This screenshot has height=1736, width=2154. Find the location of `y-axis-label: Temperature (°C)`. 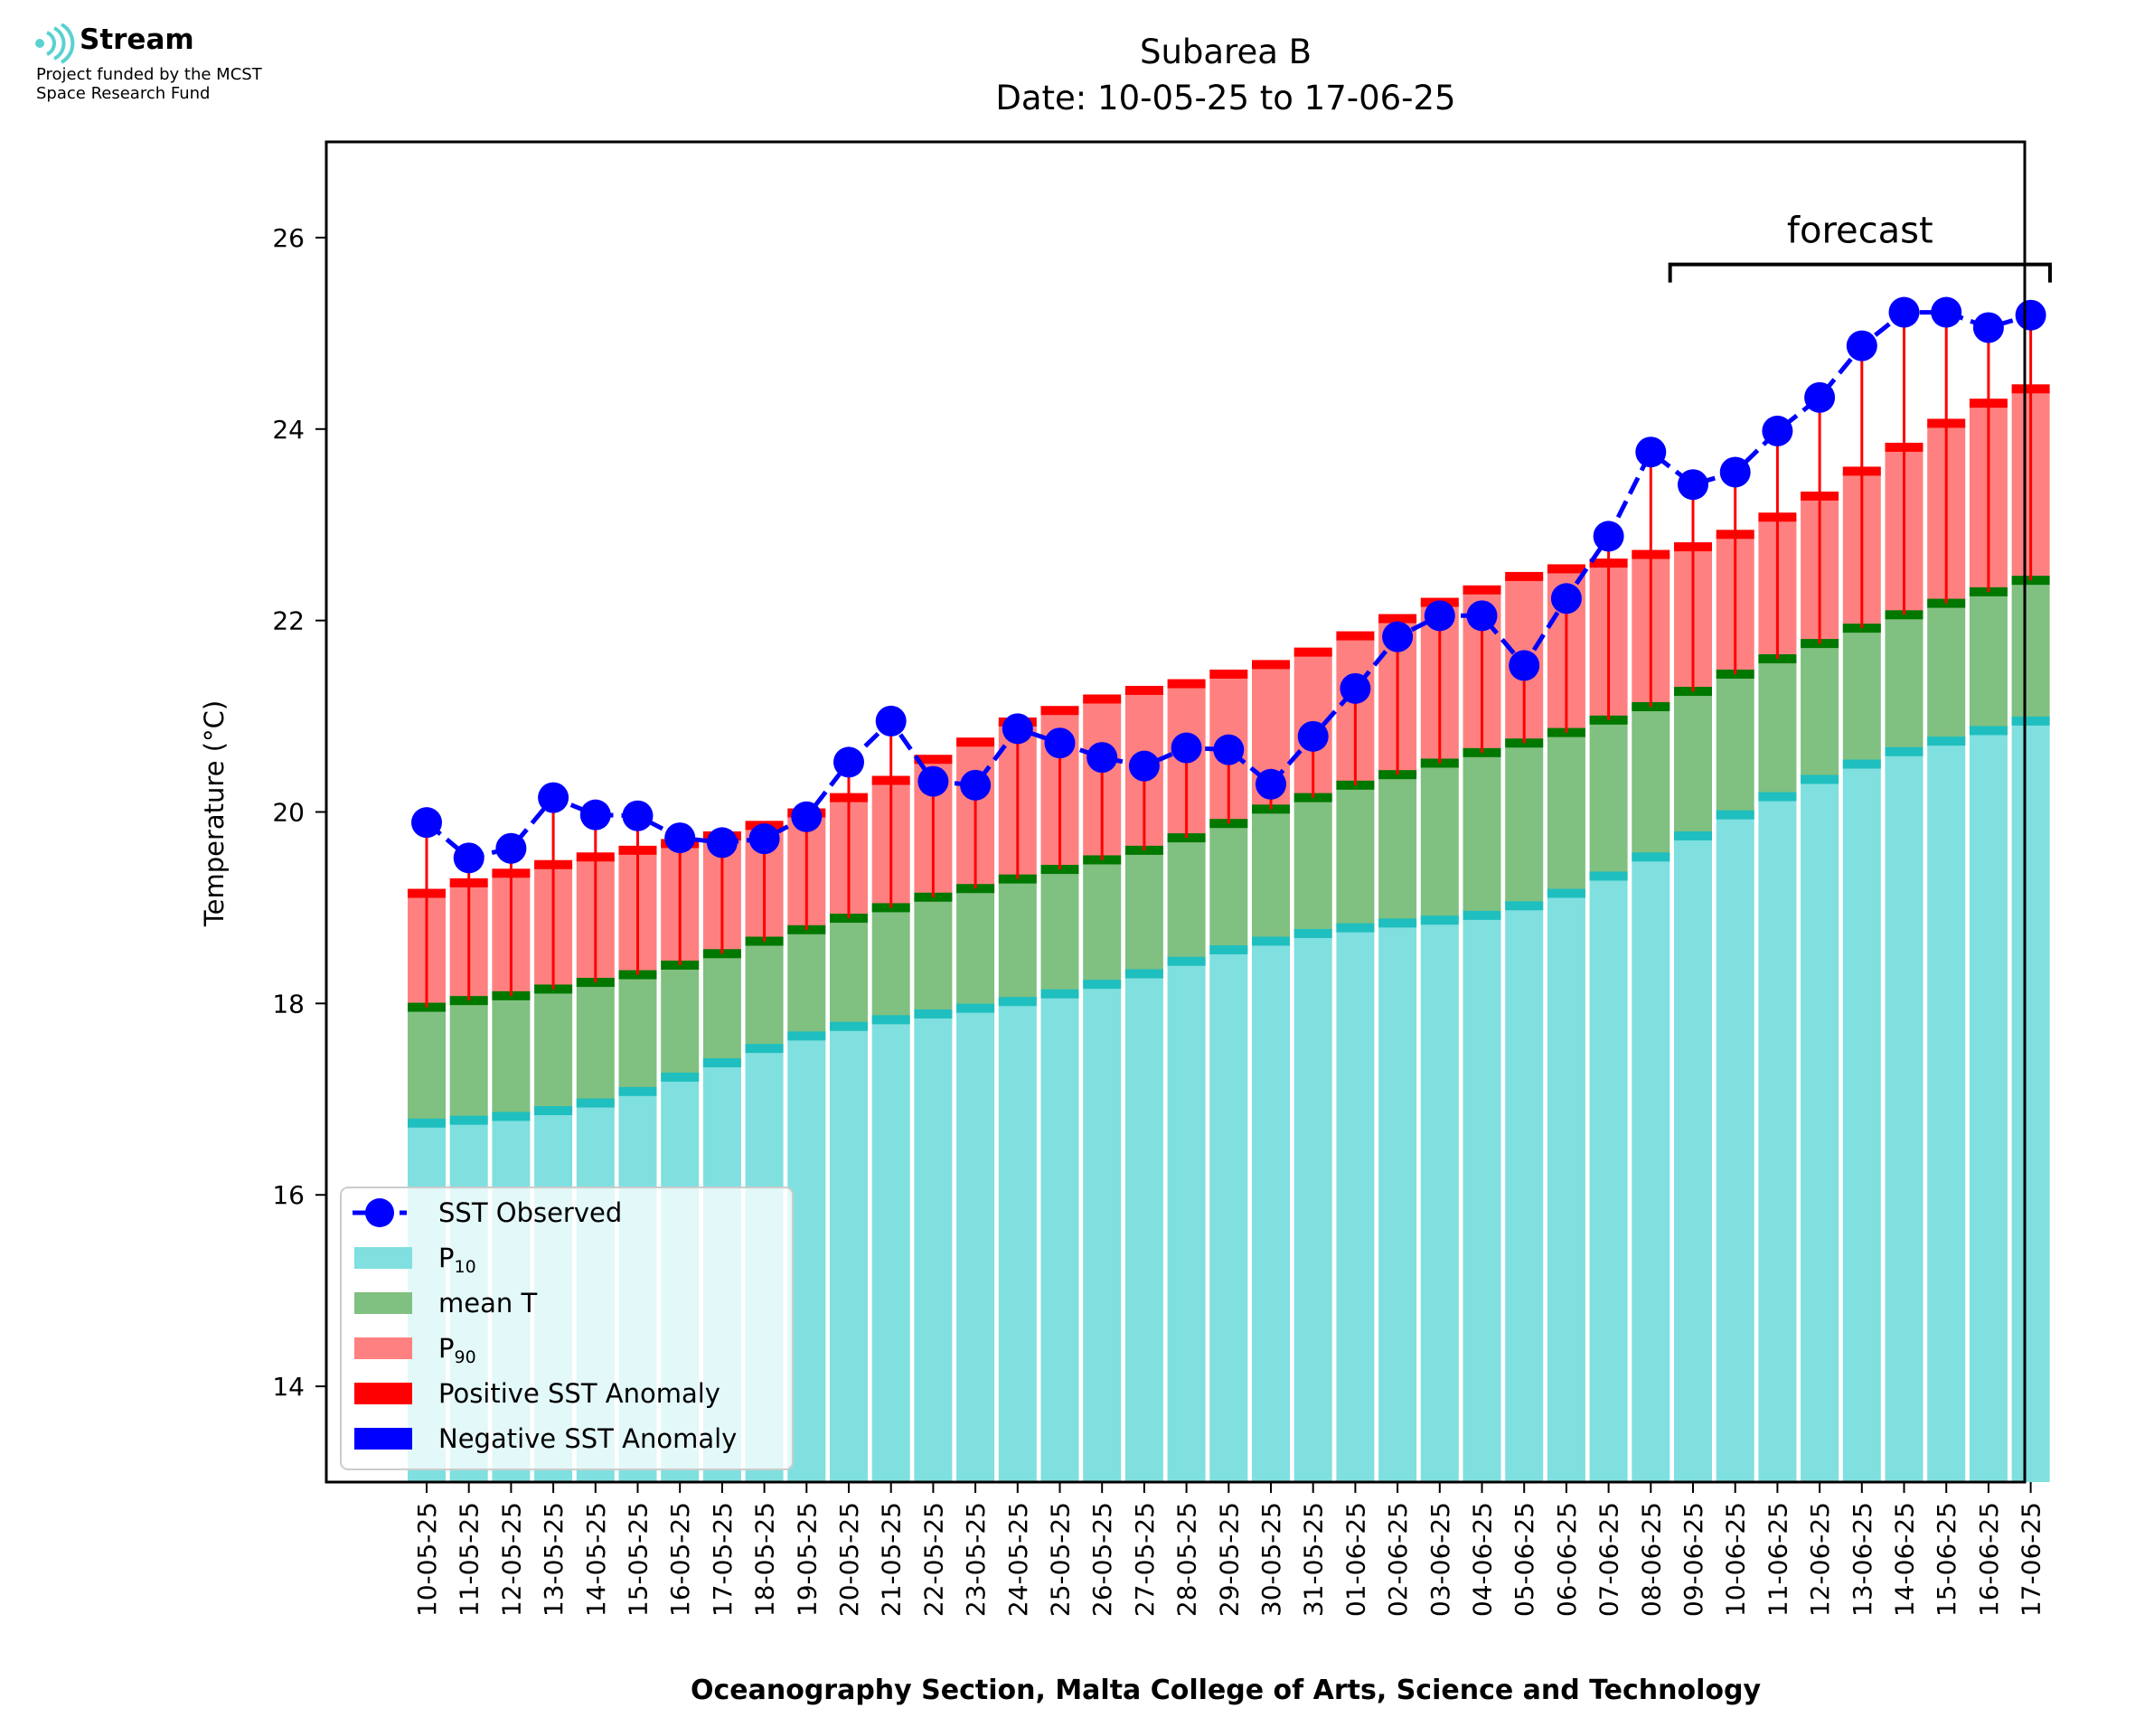

y-axis-label: Temperature (°C) is located at coordinates (214, 813).